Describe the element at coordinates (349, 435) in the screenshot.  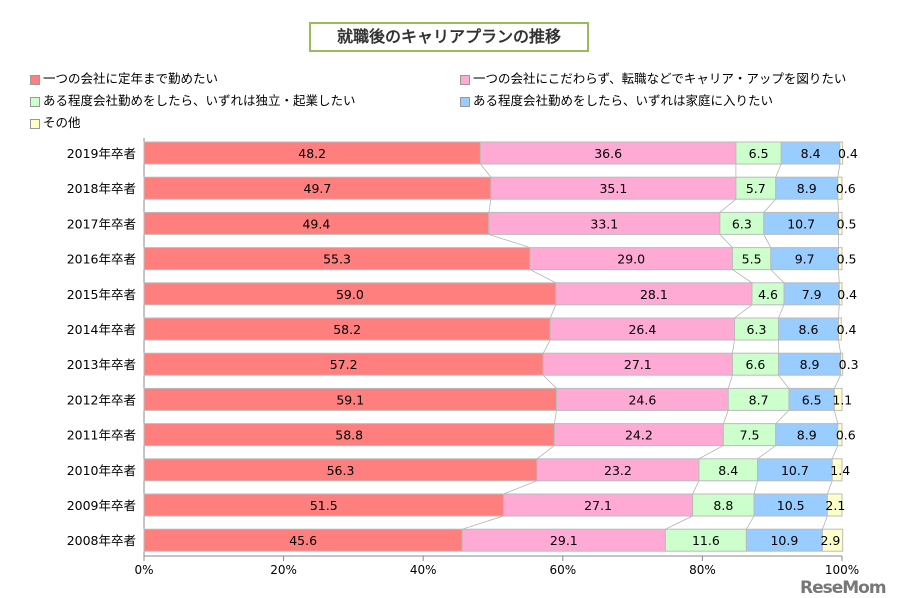
I see `data-label: 58.8` at that location.